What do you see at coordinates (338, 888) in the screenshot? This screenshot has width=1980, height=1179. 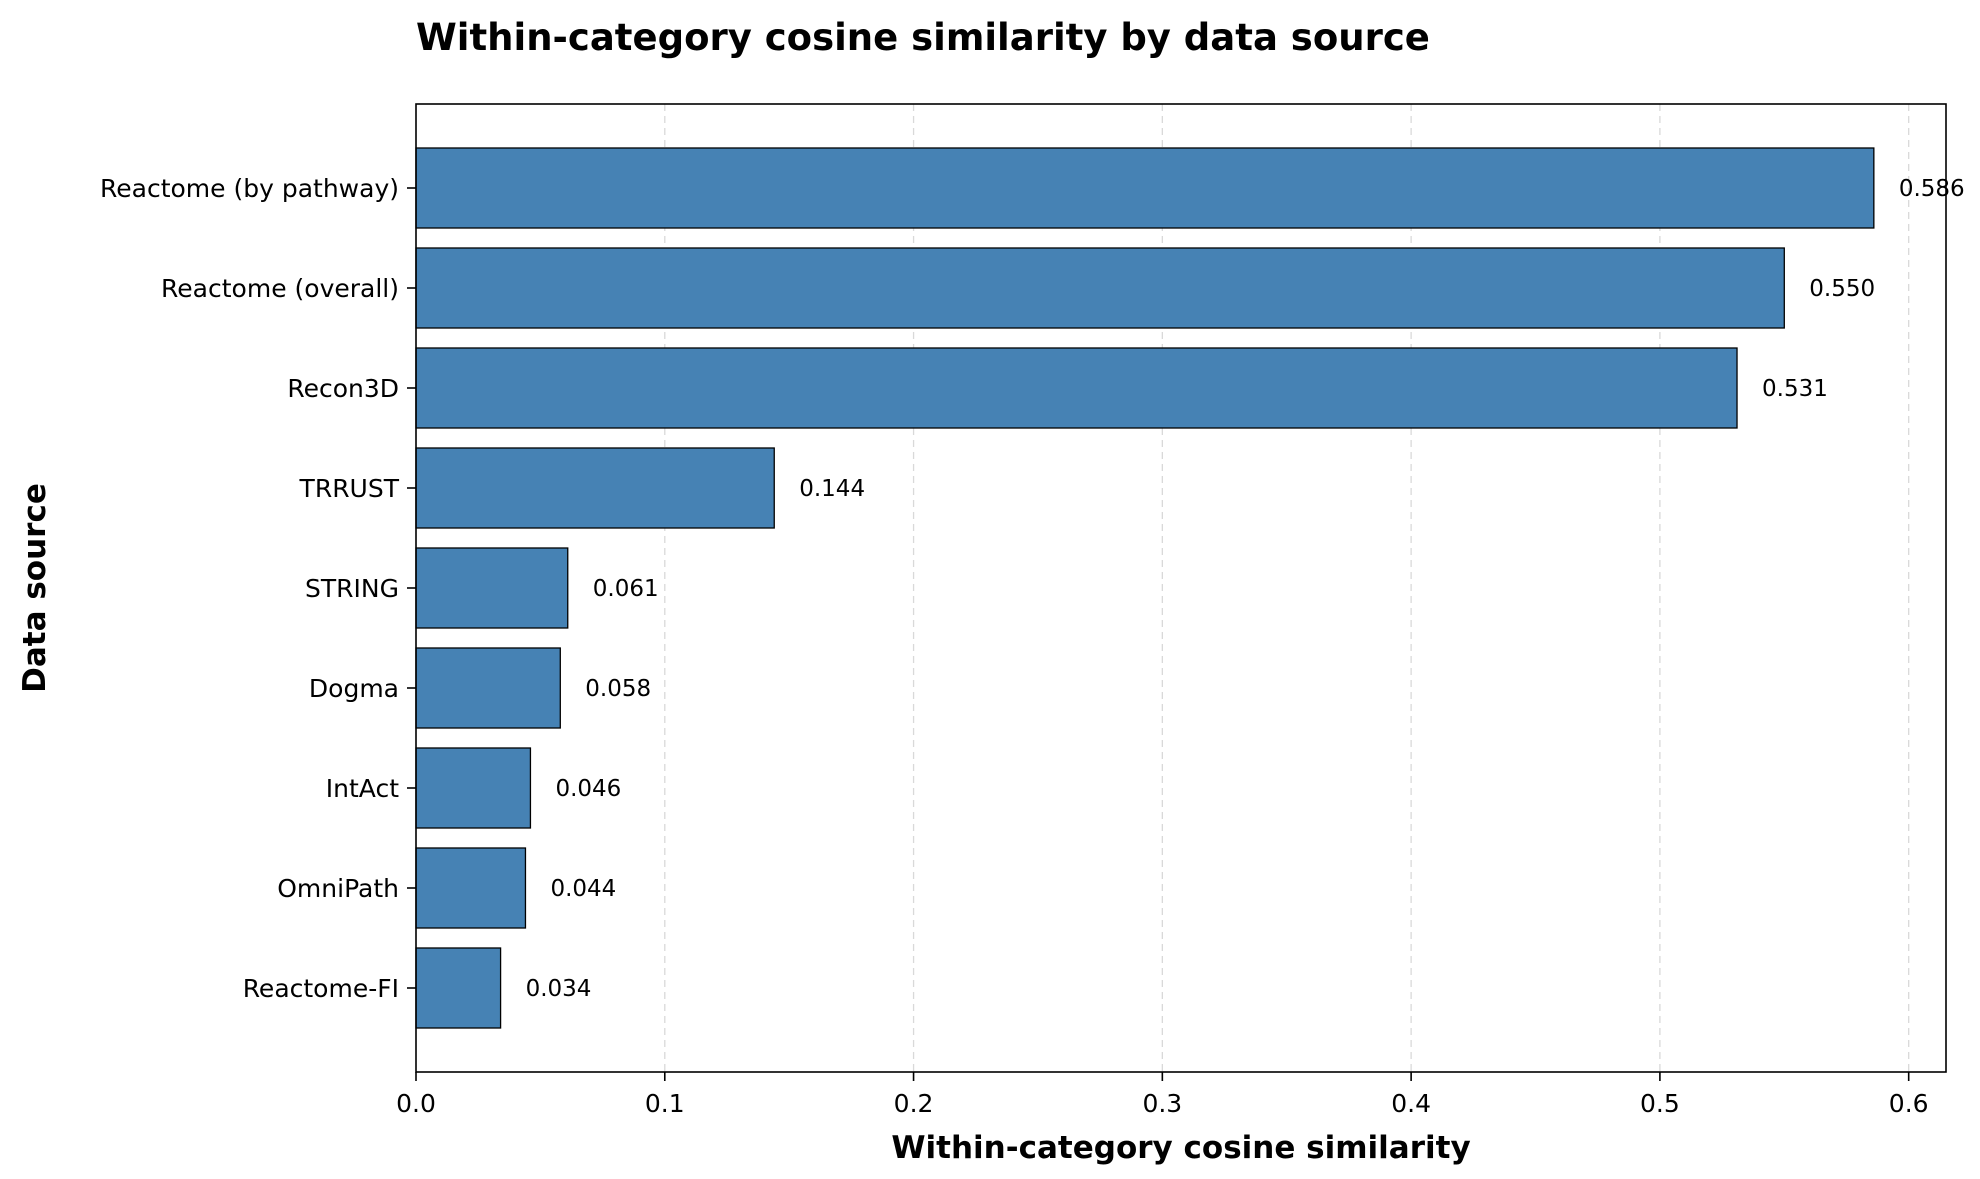 I see `y-tick-label: OmniPath` at bounding box center [338, 888].